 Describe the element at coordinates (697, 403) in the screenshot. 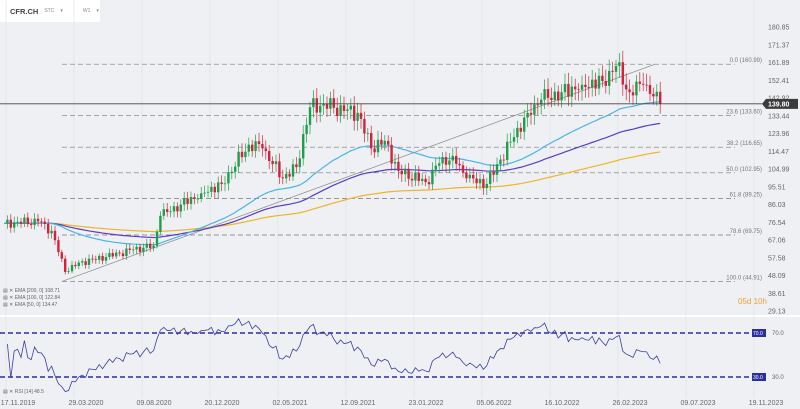

I see `date-tick-label: 09.07.2023` at that location.